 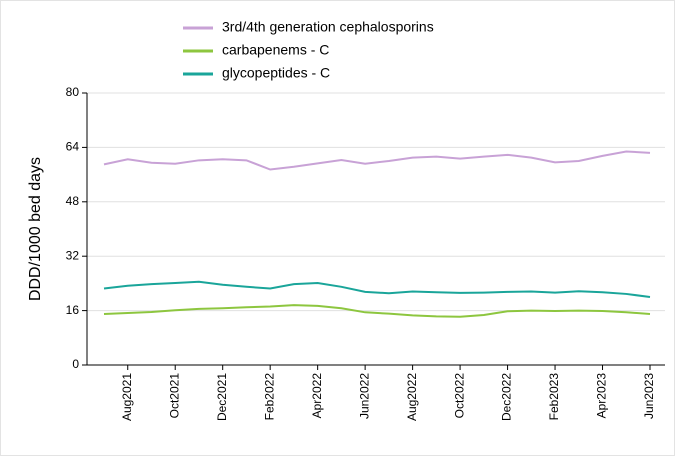 I want to click on x-tick-label: Feb2023, so click(x=554, y=397).